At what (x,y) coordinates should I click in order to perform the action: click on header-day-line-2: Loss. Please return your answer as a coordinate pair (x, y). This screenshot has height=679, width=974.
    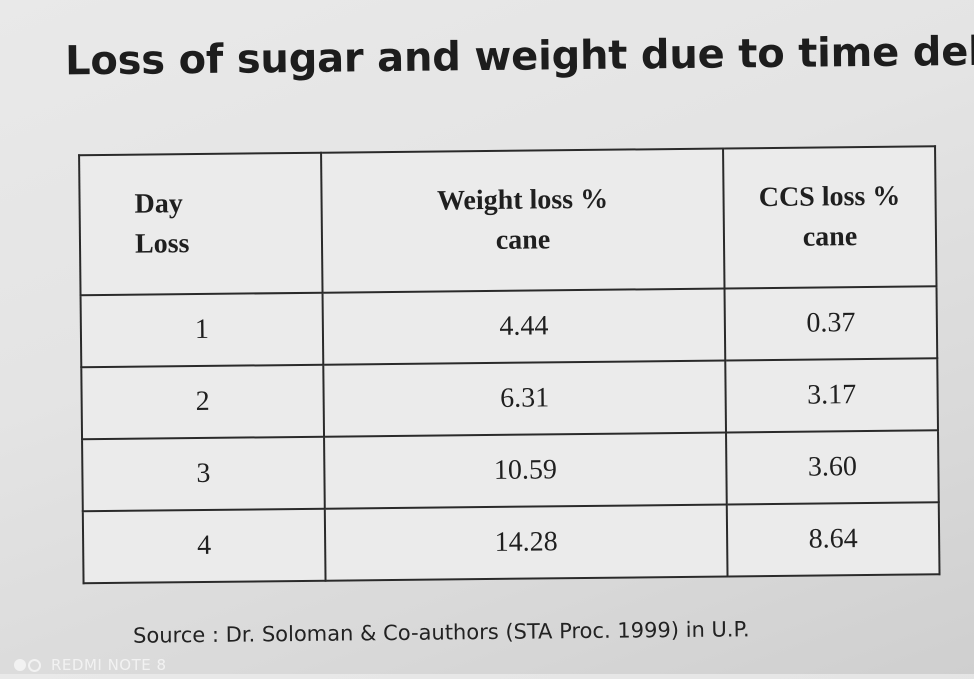
    Looking at the image, I should click on (162, 244).